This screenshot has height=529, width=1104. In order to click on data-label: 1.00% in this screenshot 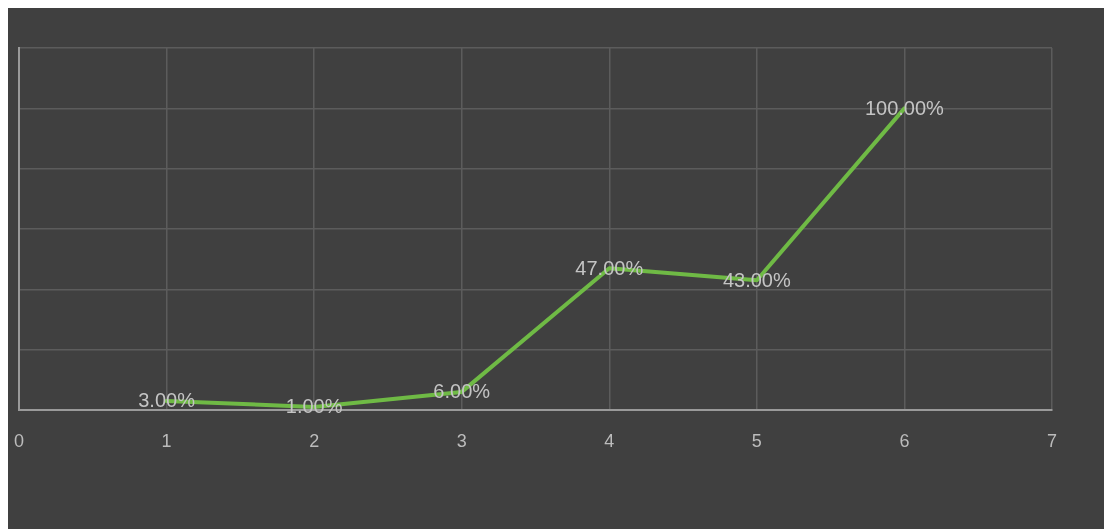, I will do `click(314, 406)`.